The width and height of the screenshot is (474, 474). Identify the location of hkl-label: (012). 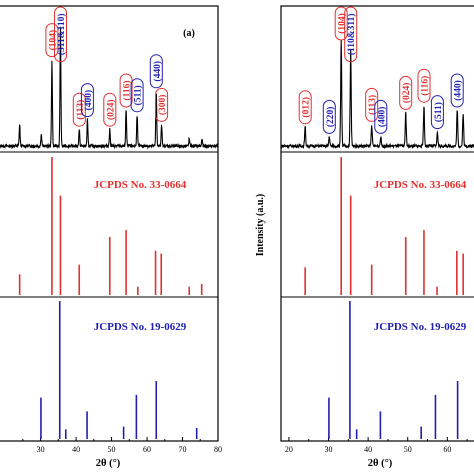
(306, 107).